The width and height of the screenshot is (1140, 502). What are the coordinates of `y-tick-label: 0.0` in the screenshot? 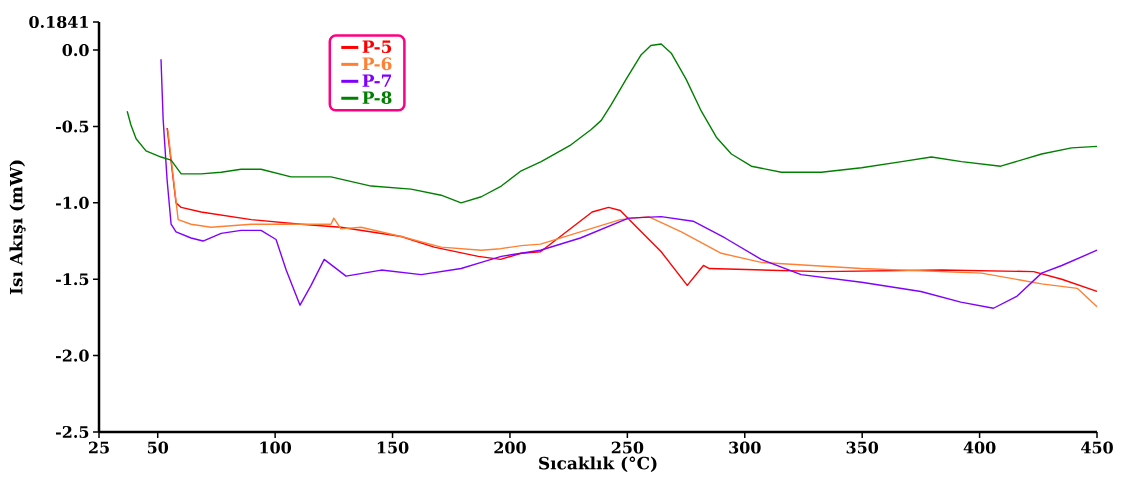 It's located at (75, 50).